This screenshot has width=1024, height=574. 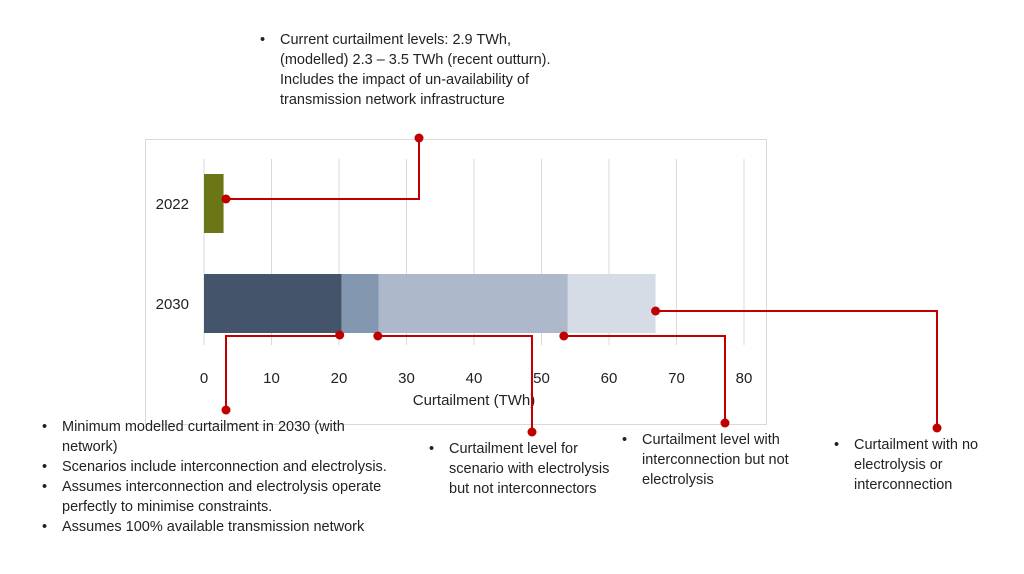 I want to click on x-tick-label: 70, so click(x=676, y=378).